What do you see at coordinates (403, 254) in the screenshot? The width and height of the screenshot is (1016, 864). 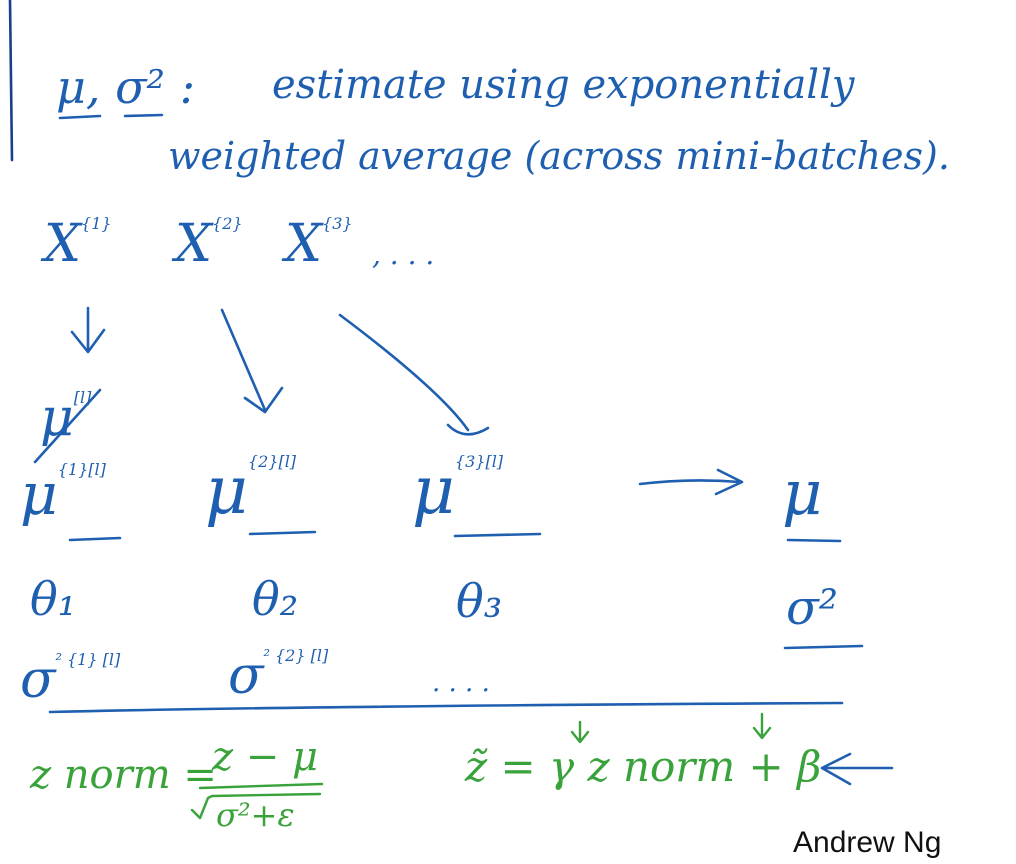 I see `x-ellipsis: , . . .` at bounding box center [403, 254].